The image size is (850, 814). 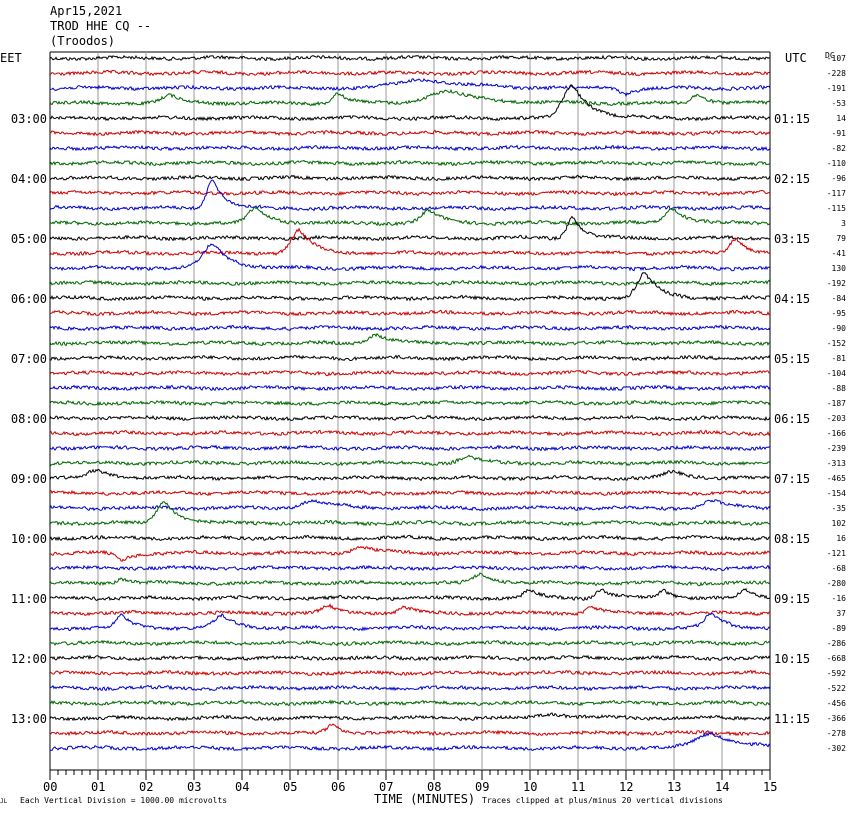 I want to click on utc-time-label: 03:15, so click(x=792, y=239).